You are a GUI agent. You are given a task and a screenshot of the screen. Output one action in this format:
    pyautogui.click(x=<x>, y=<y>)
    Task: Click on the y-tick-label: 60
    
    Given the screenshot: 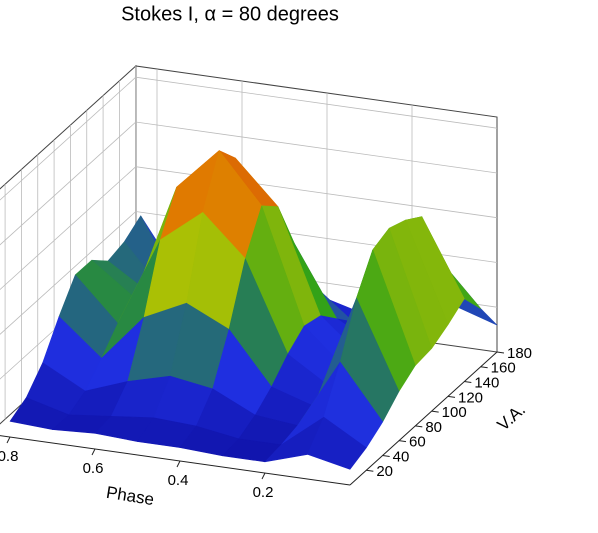 What is the action you would take?
    pyautogui.click(x=417, y=442)
    